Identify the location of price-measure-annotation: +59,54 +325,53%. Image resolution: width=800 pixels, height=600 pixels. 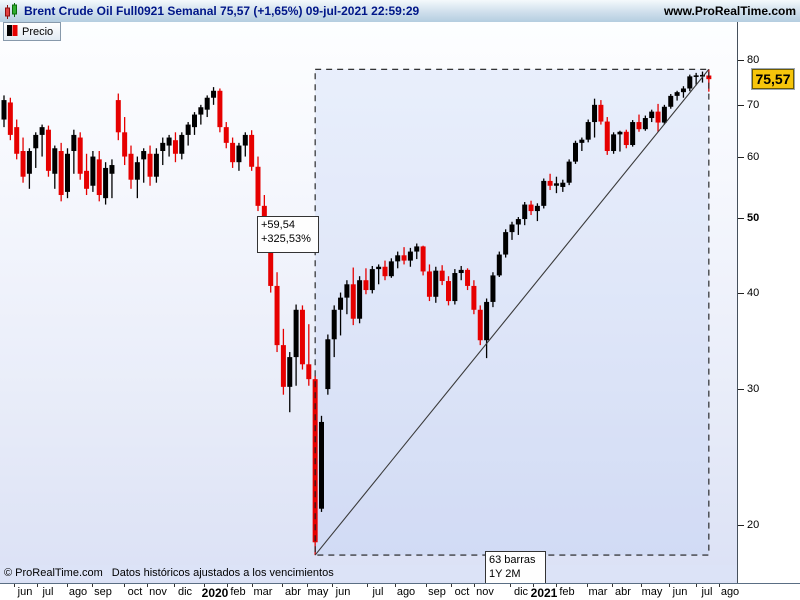
(288, 234).